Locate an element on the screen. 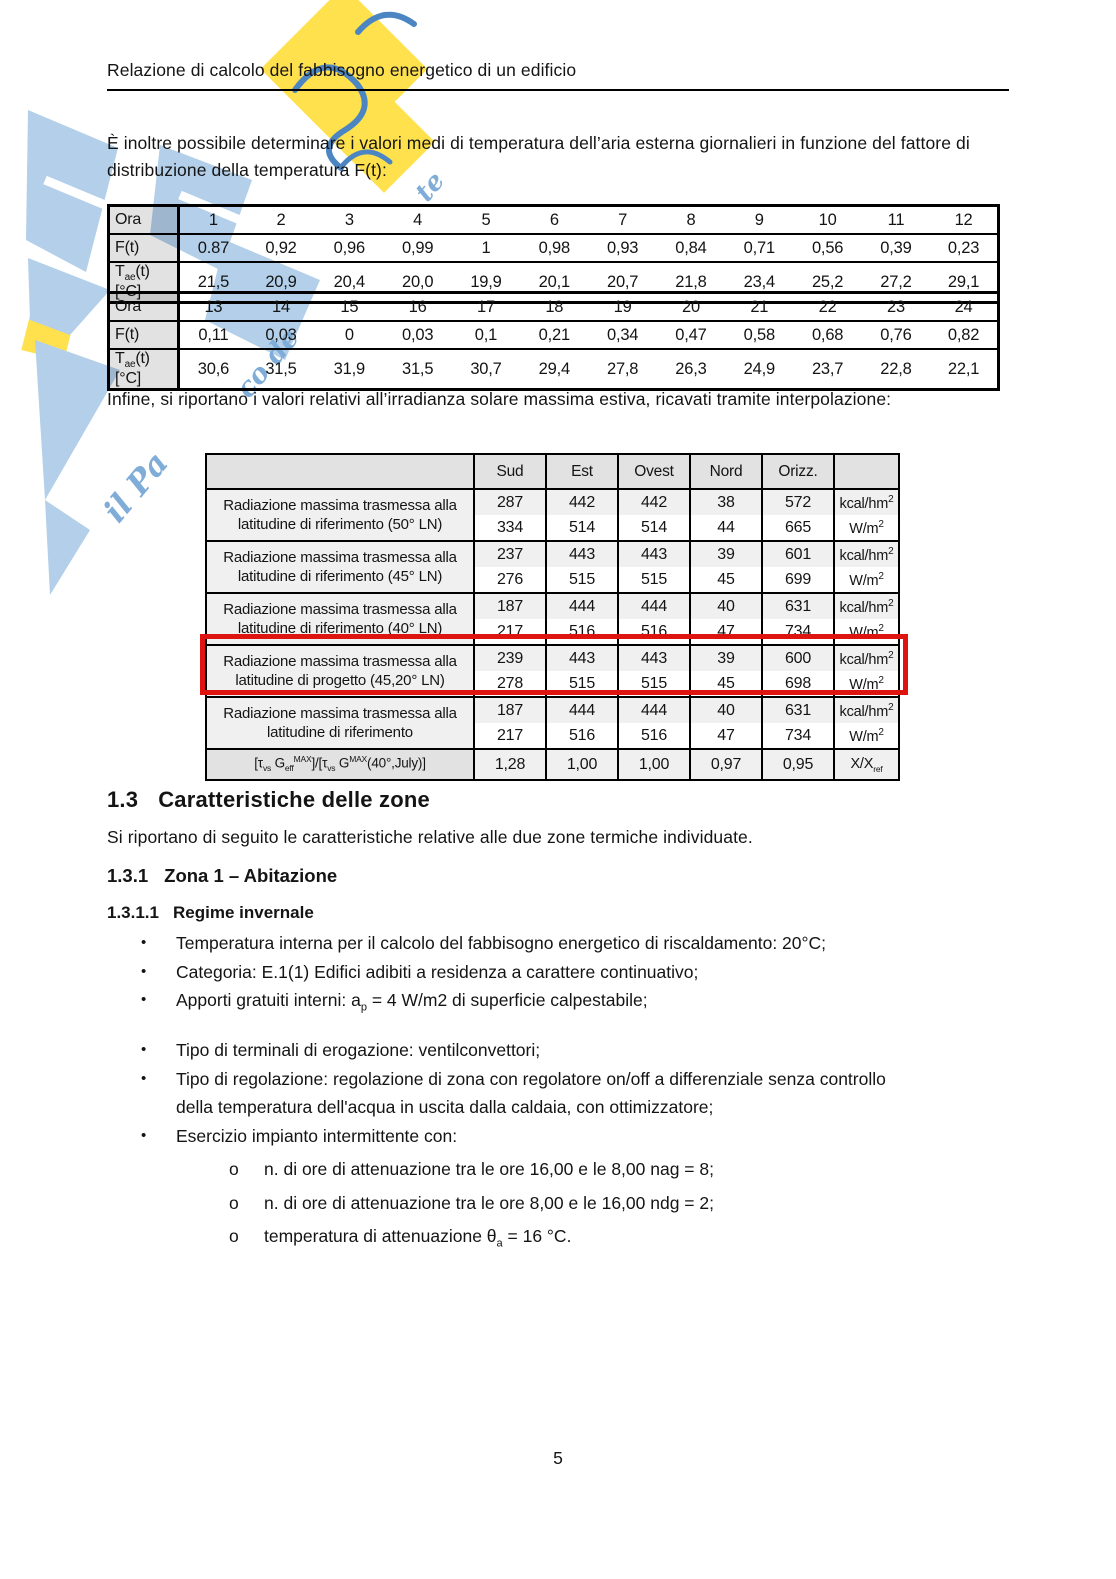 This screenshot has height=1579, width=1116. cell: 7 is located at coordinates (623, 219).